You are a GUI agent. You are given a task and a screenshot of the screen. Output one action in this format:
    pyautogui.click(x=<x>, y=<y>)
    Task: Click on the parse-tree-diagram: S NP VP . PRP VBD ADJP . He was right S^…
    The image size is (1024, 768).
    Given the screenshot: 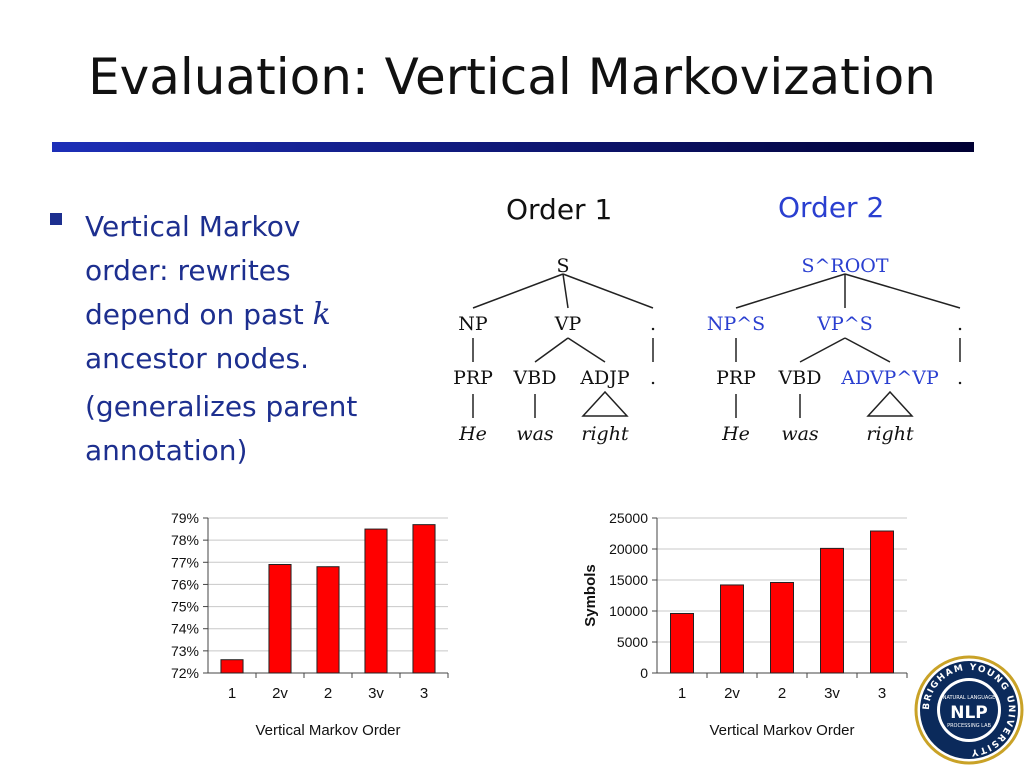 What is the action you would take?
    pyautogui.click(x=708, y=350)
    